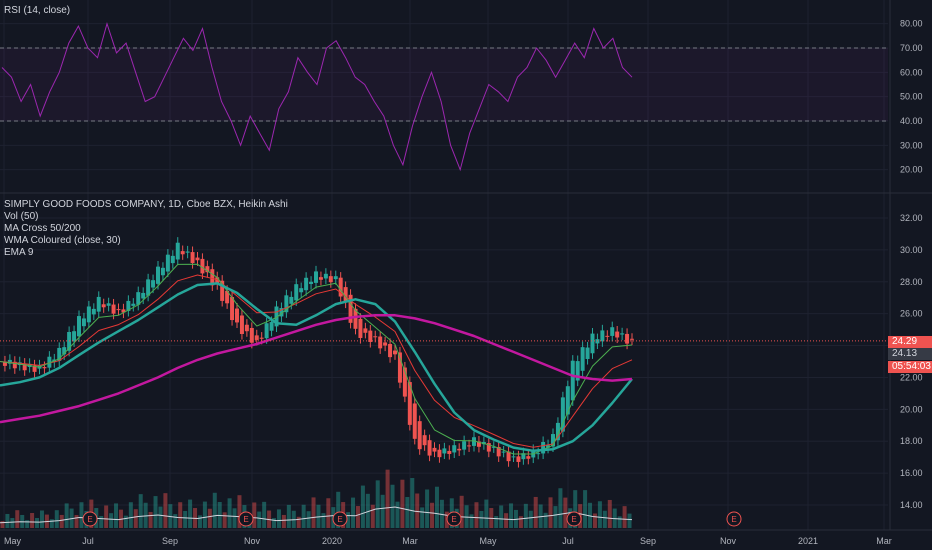  Describe the element at coordinates (911, 377) in the screenshot. I see `price-axis-label: 22.00` at that location.